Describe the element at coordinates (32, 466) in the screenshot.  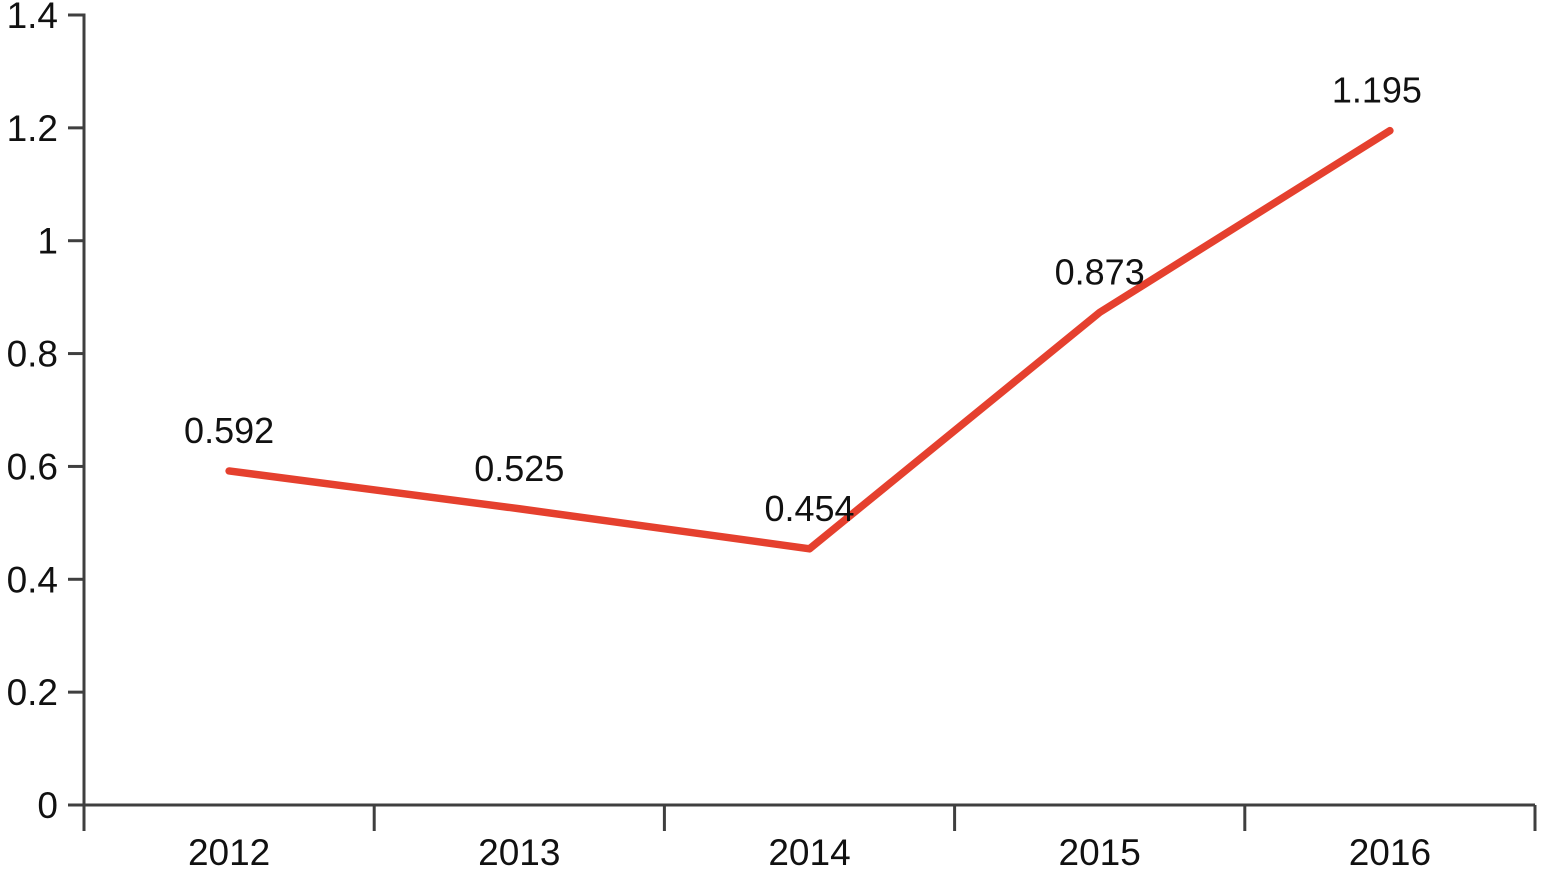
I see `y-axis-tick-label: 0.6` at that location.